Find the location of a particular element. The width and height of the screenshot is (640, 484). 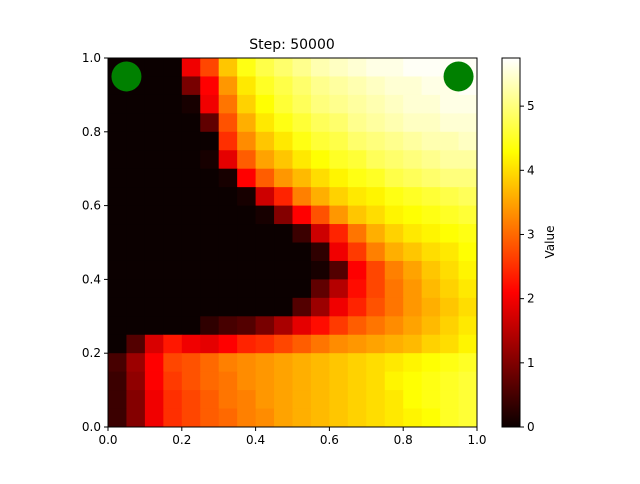

colorbar-tick-label: 0 is located at coordinates (531, 427).